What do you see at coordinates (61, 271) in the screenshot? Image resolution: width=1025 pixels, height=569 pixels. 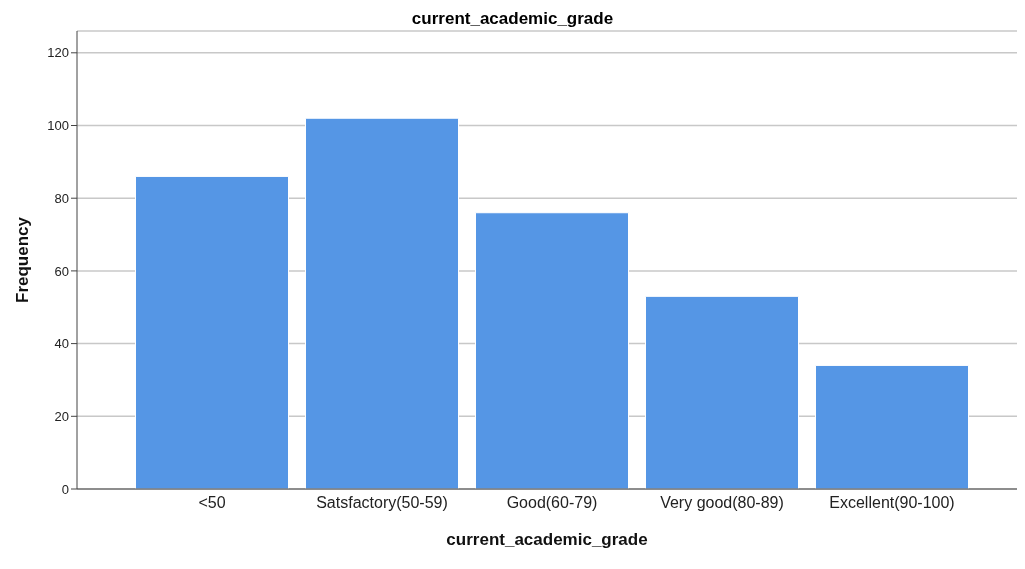 I see `y-tick-label: 60` at bounding box center [61, 271].